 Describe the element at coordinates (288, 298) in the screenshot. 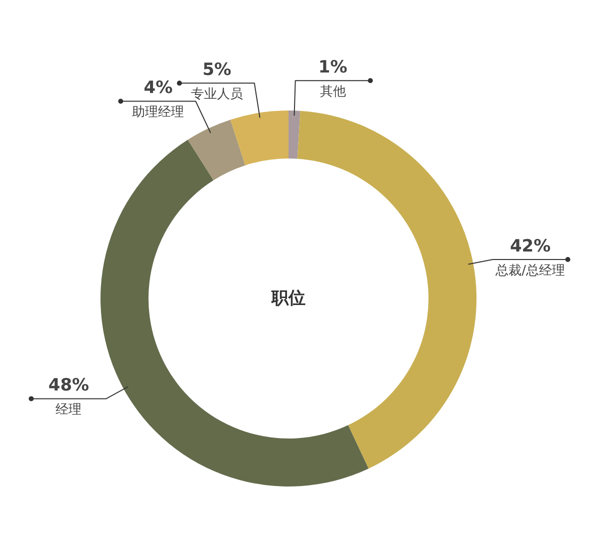

I see `text: 职位` at that location.